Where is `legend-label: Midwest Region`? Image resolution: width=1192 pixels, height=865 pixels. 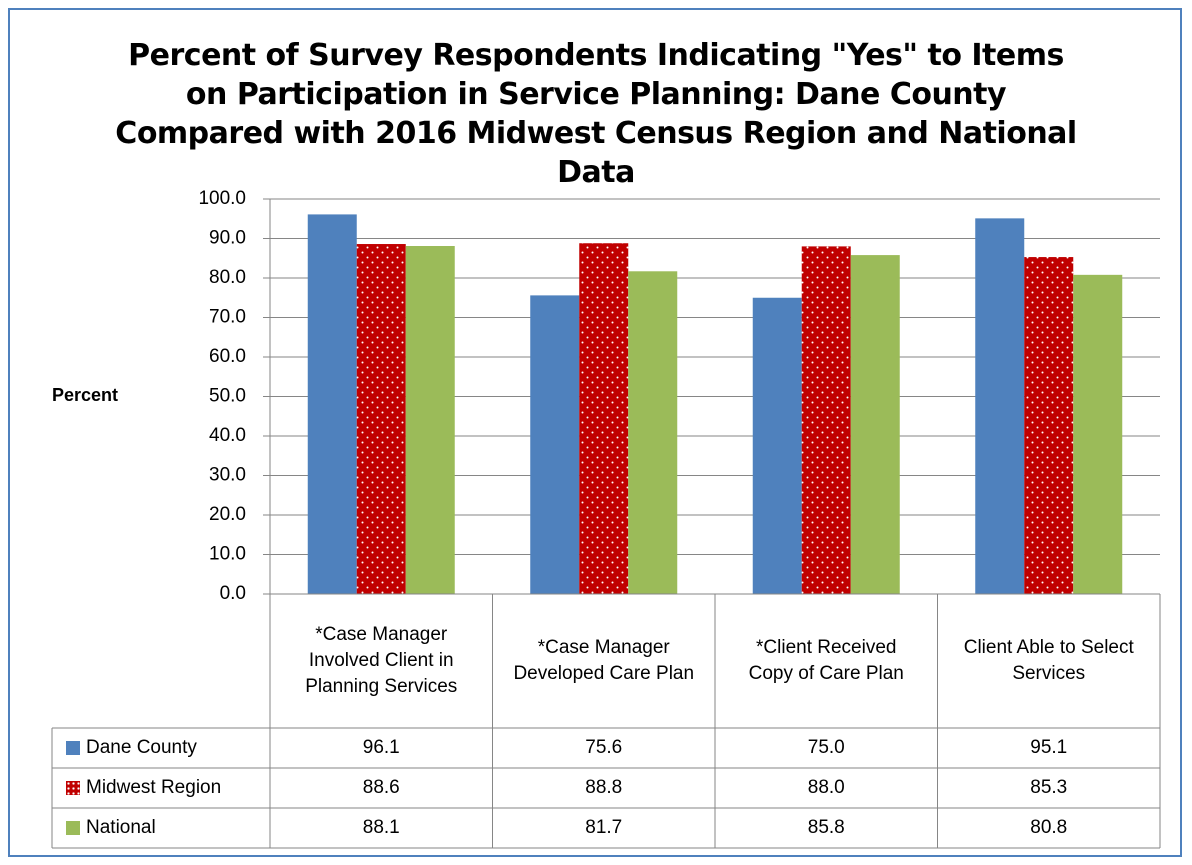
legend-label: Midwest Region is located at coordinates (154, 787).